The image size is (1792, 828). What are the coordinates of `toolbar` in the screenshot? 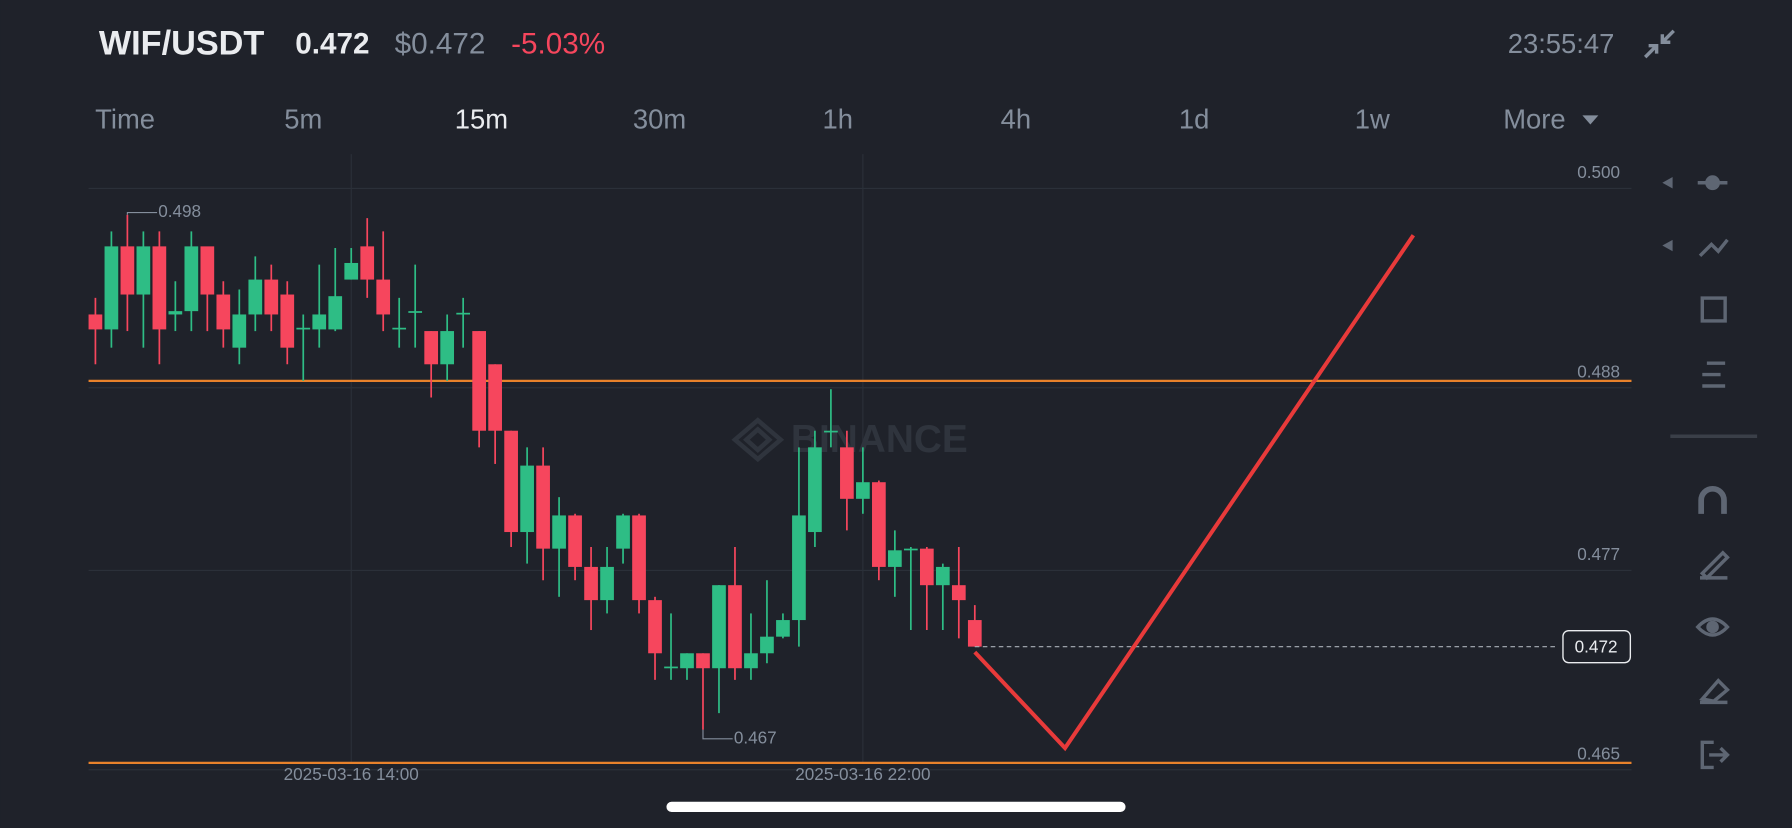 It's located at (1710, 472).